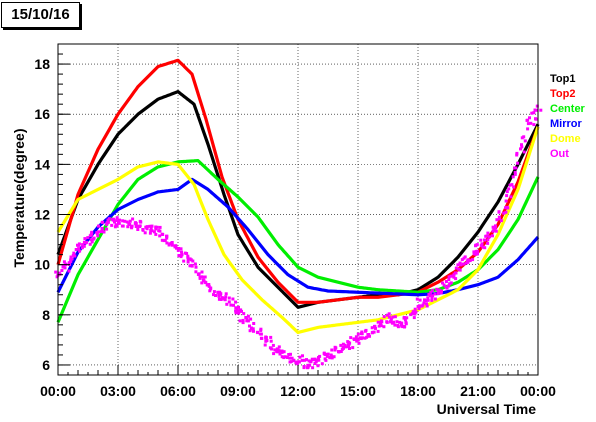 The image size is (596, 422). Describe the element at coordinates (568, 109) in the screenshot. I see `legend-entry-center: Center` at that location.